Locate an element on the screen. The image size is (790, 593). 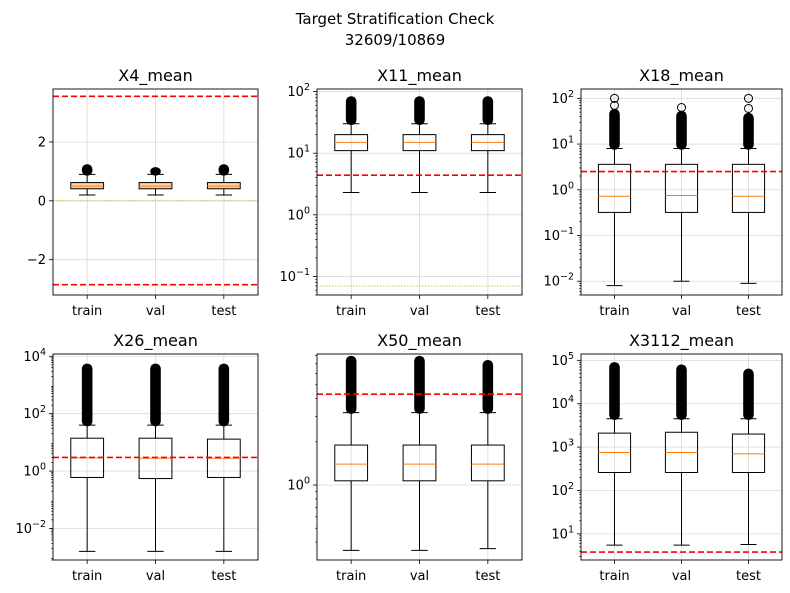
subplot-title: X26_mean is located at coordinates (155, 341).